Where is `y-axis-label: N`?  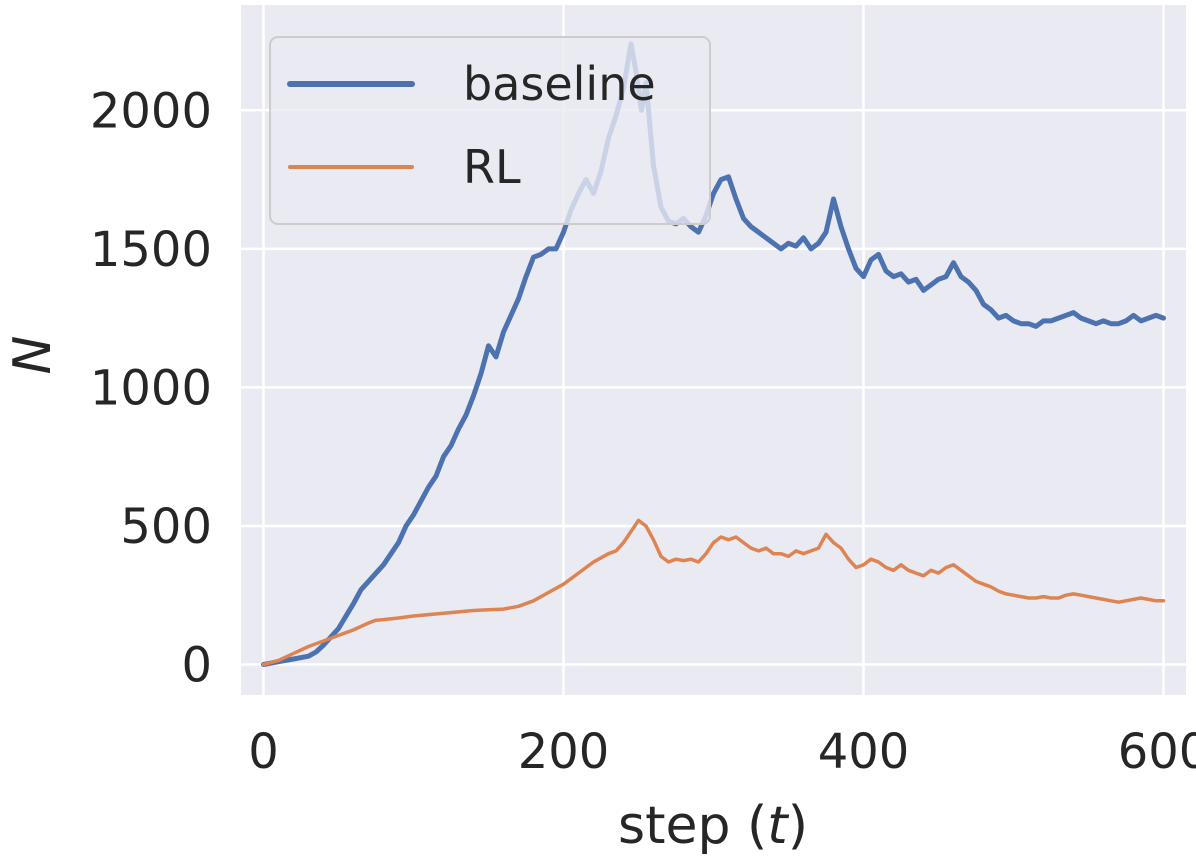
y-axis-label: N is located at coordinates (33, 355).